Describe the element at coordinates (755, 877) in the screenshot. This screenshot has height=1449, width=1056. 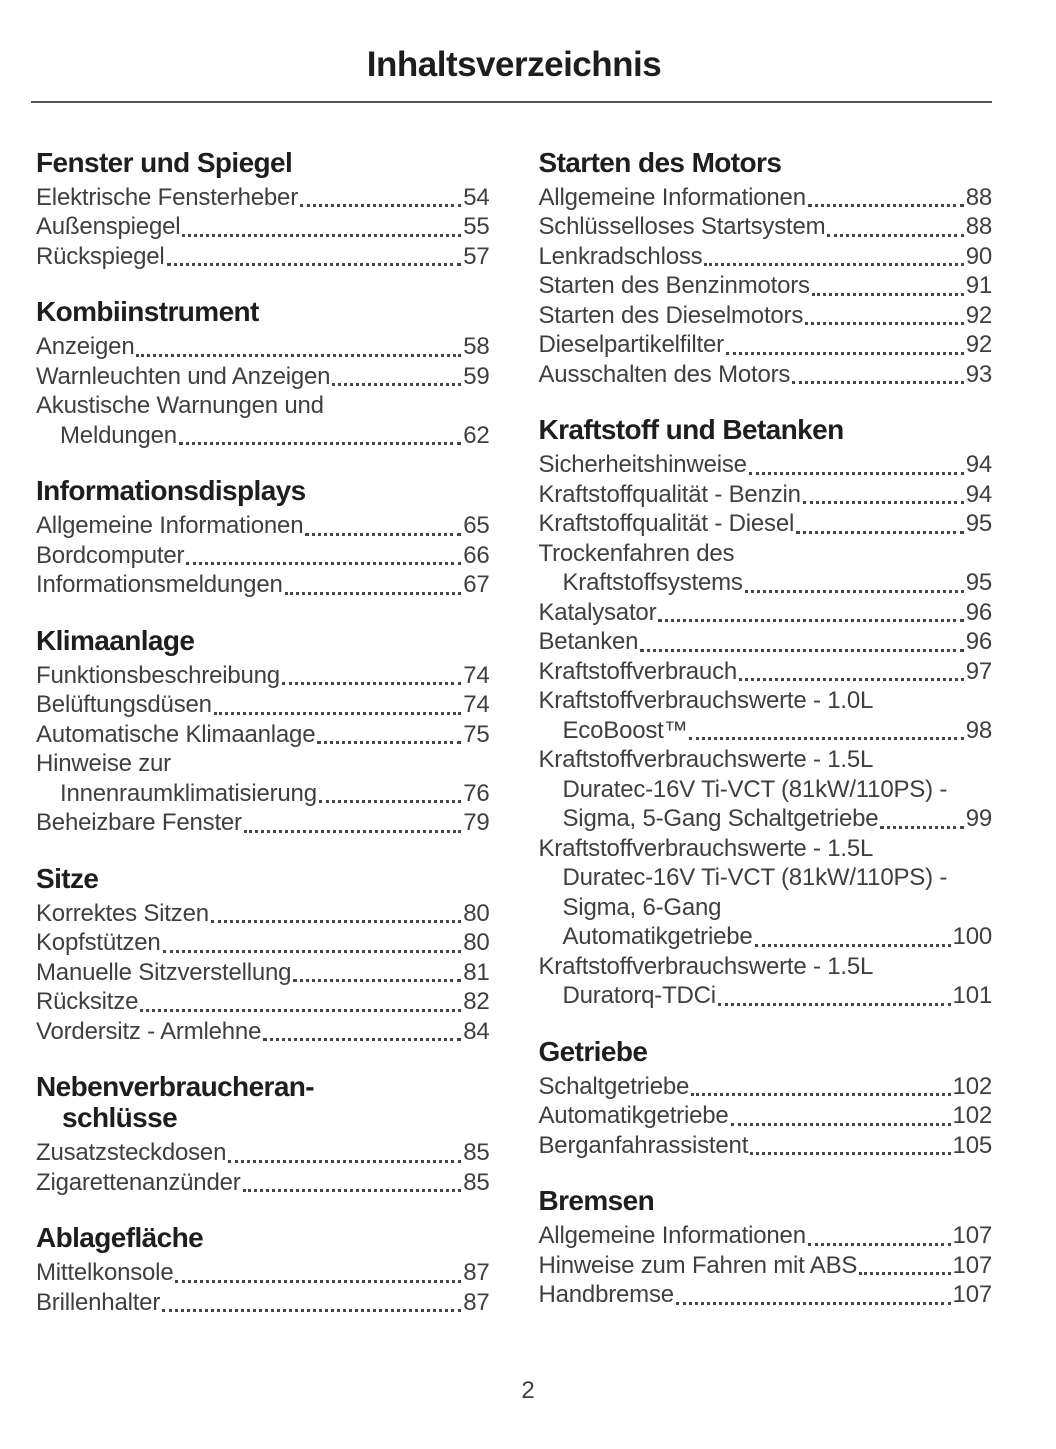
I see `toc-entry-line: Duratec-16V Ti-VCT (81kW/110PS) -` at that location.